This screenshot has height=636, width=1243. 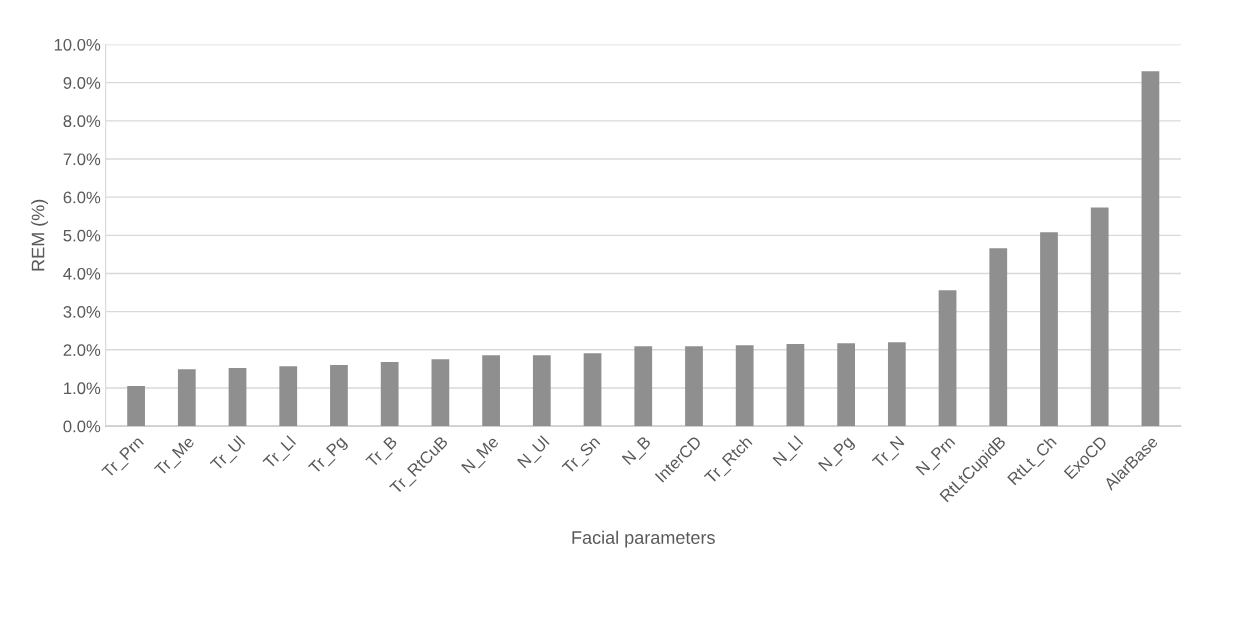 What do you see at coordinates (82, 197) in the screenshot?
I see `y-tick-label: 6.0%` at bounding box center [82, 197].